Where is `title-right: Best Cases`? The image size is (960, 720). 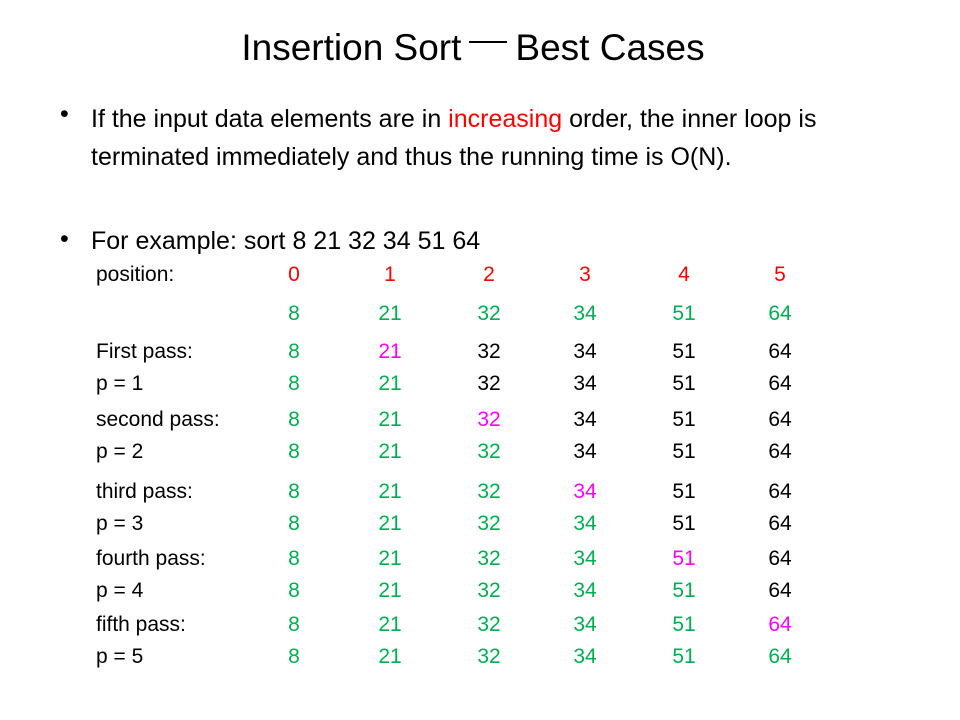
title-right: Best Cases is located at coordinates (610, 47).